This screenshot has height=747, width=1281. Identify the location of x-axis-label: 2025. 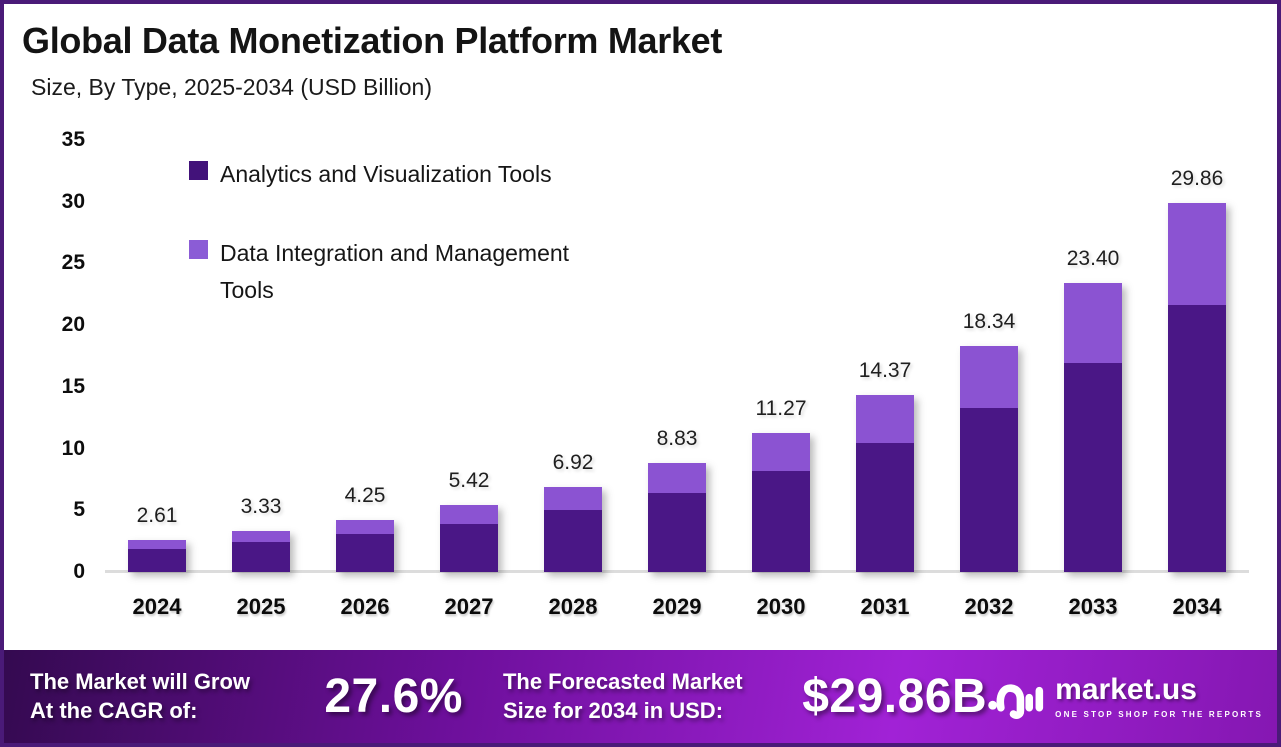
(261, 606).